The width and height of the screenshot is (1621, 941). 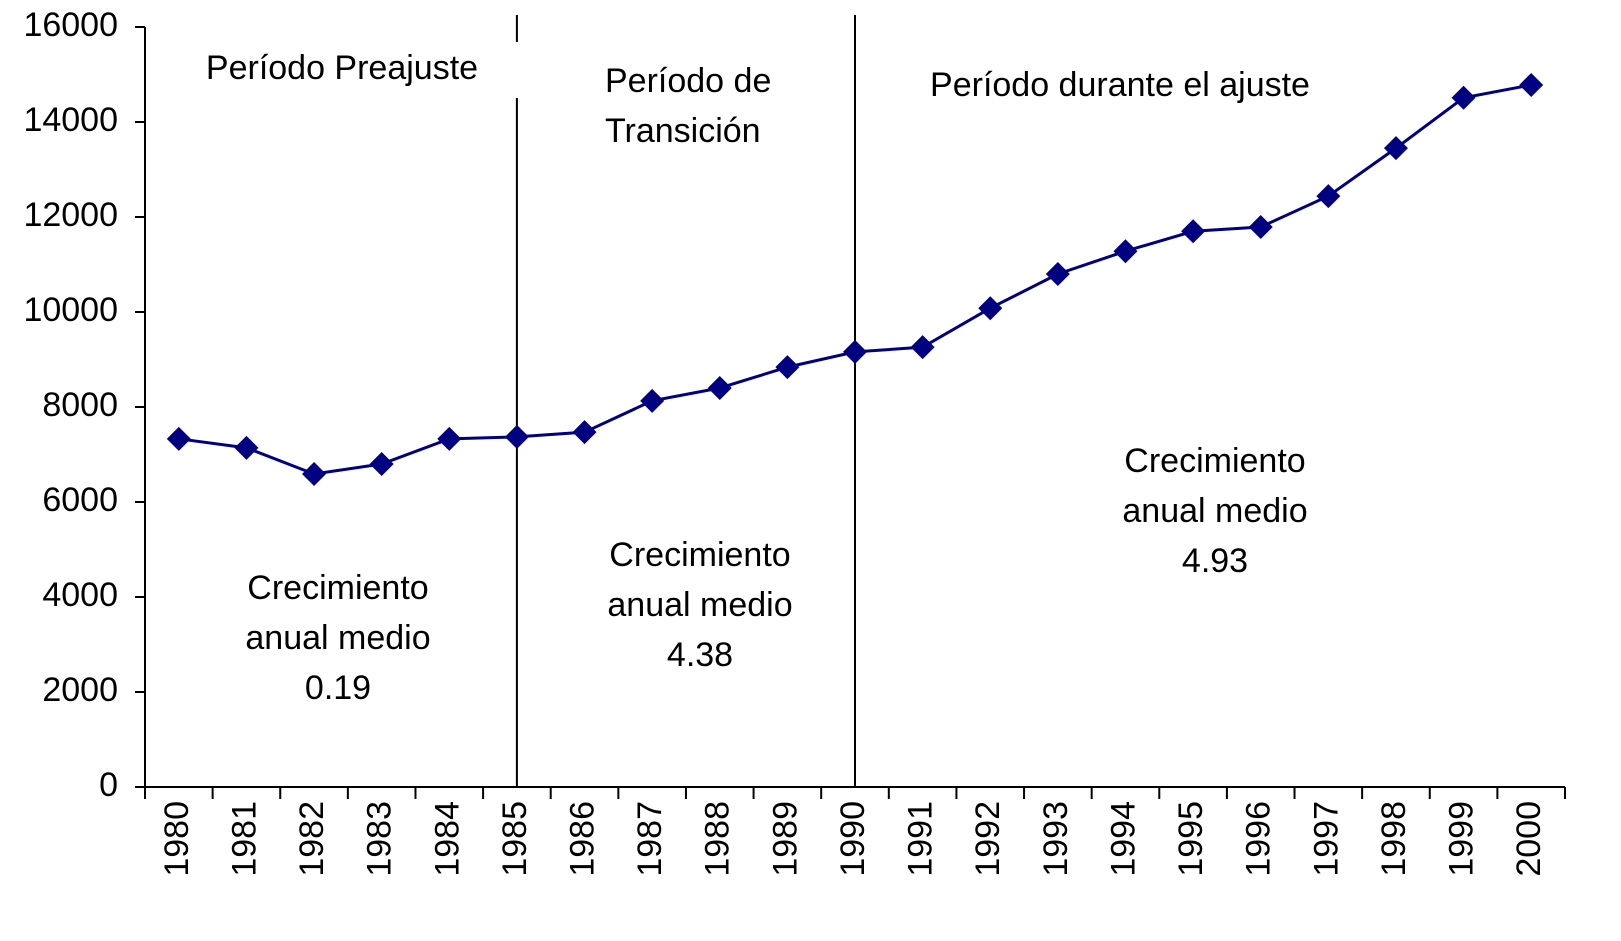 What do you see at coordinates (921, 839) in the screenshot?
I see `x-tick-label: 1991` at bounding box center [921, 839].